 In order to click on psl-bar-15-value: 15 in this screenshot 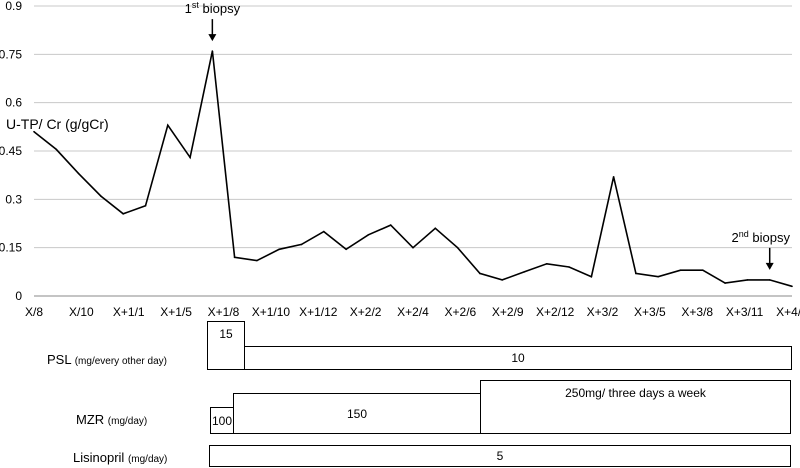, I will do `click(226, 334)`.